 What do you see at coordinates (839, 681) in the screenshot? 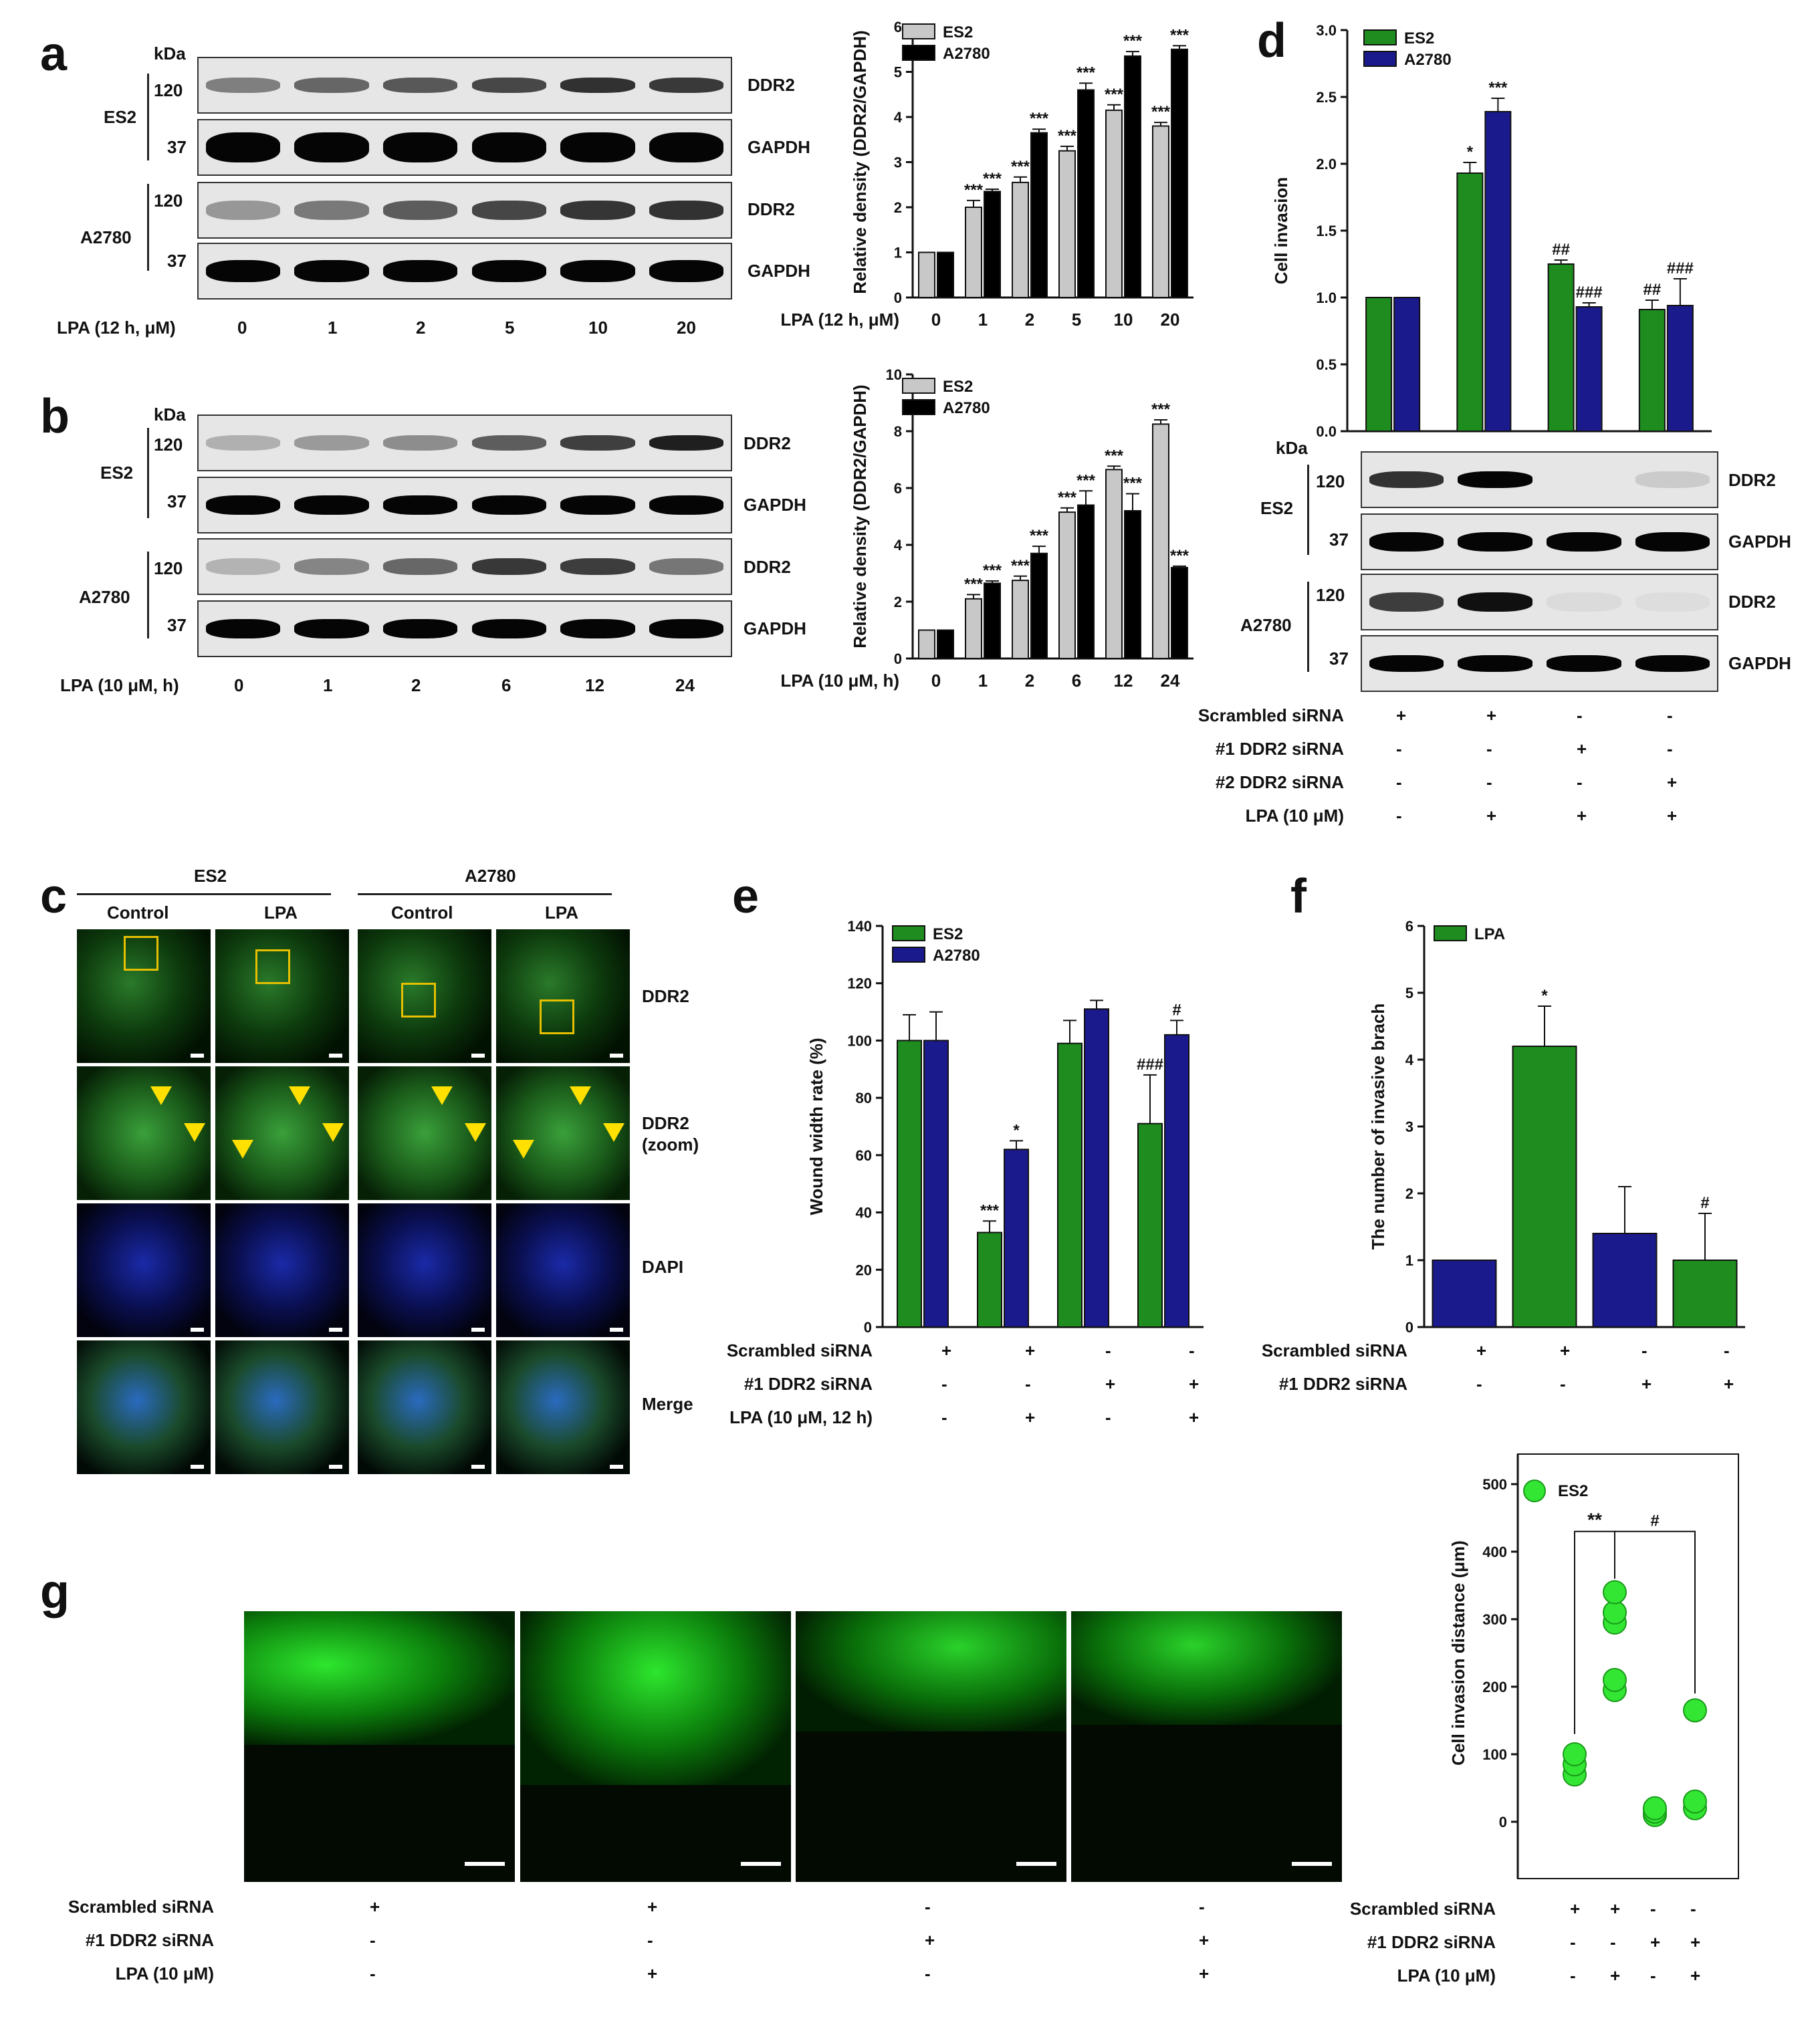
I see `x-axis-label: LPA (10 μM, h)` at bounding box center [839, 681].